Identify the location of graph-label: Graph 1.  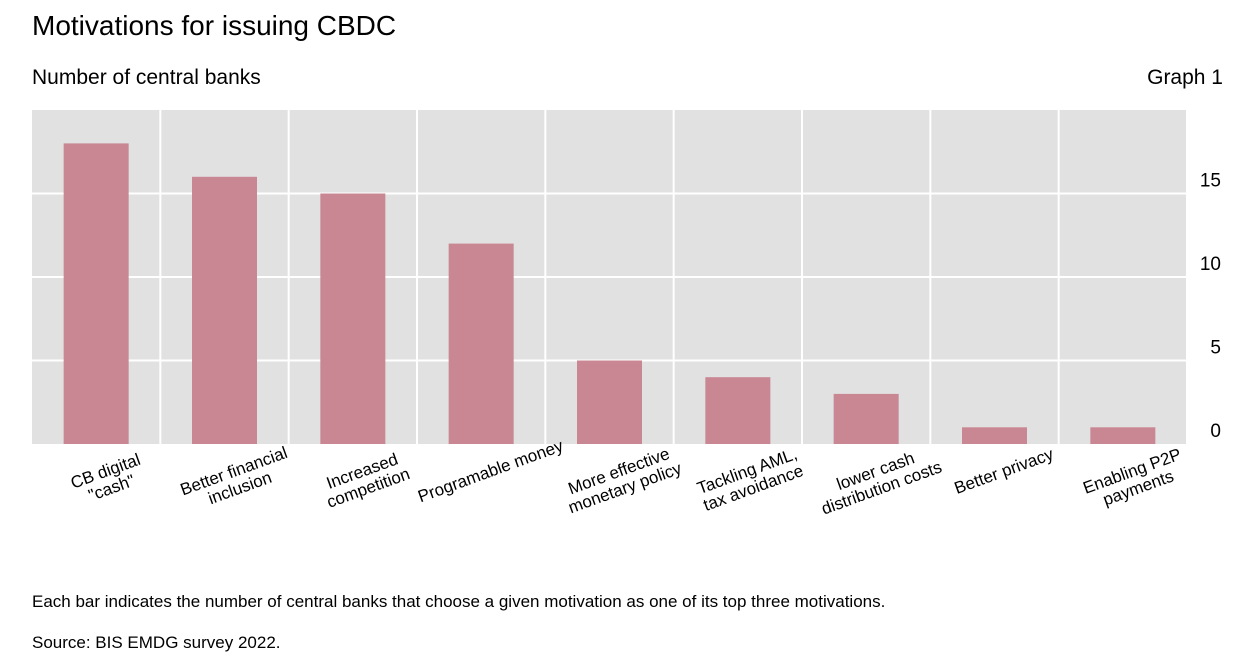
(1185, 77).